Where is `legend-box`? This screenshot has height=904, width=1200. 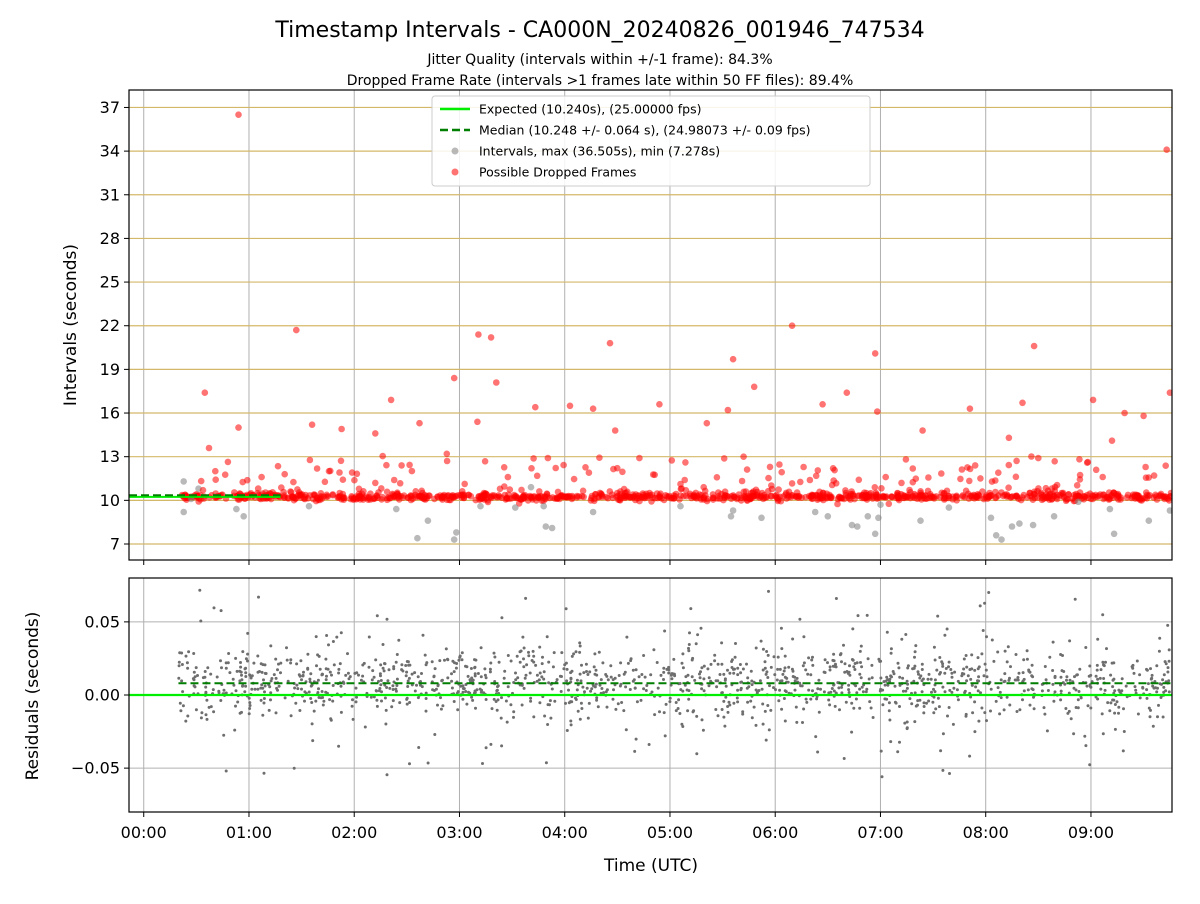 legend-box is located at coordinates (651, 141).